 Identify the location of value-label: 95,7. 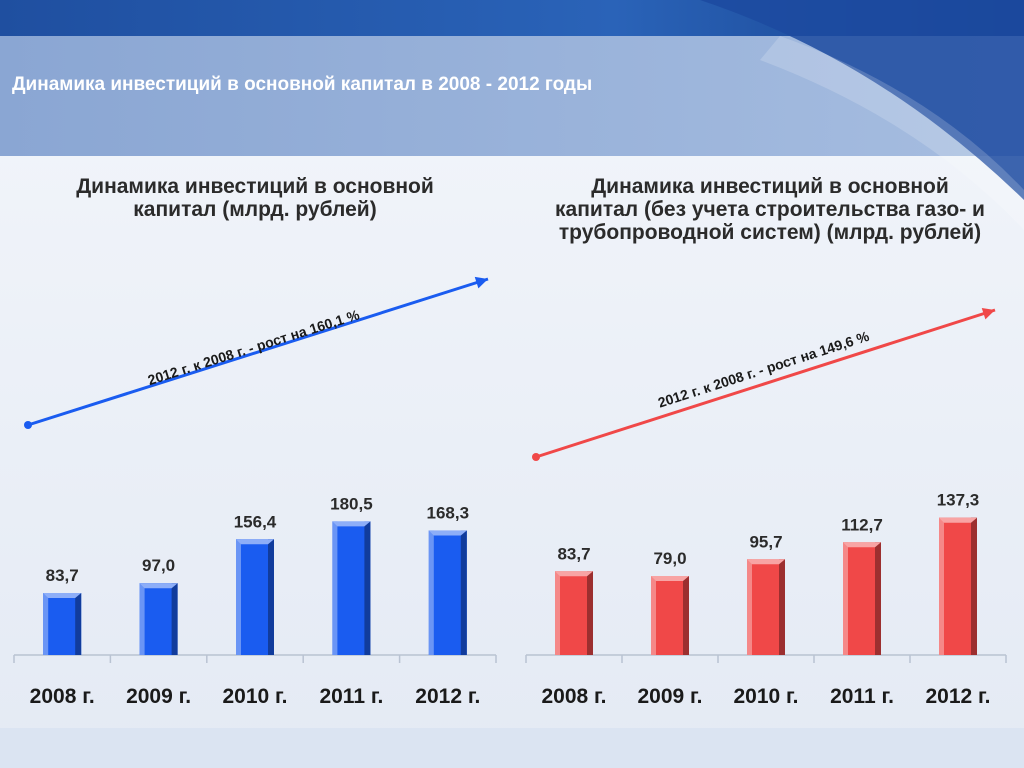
(765, 541).